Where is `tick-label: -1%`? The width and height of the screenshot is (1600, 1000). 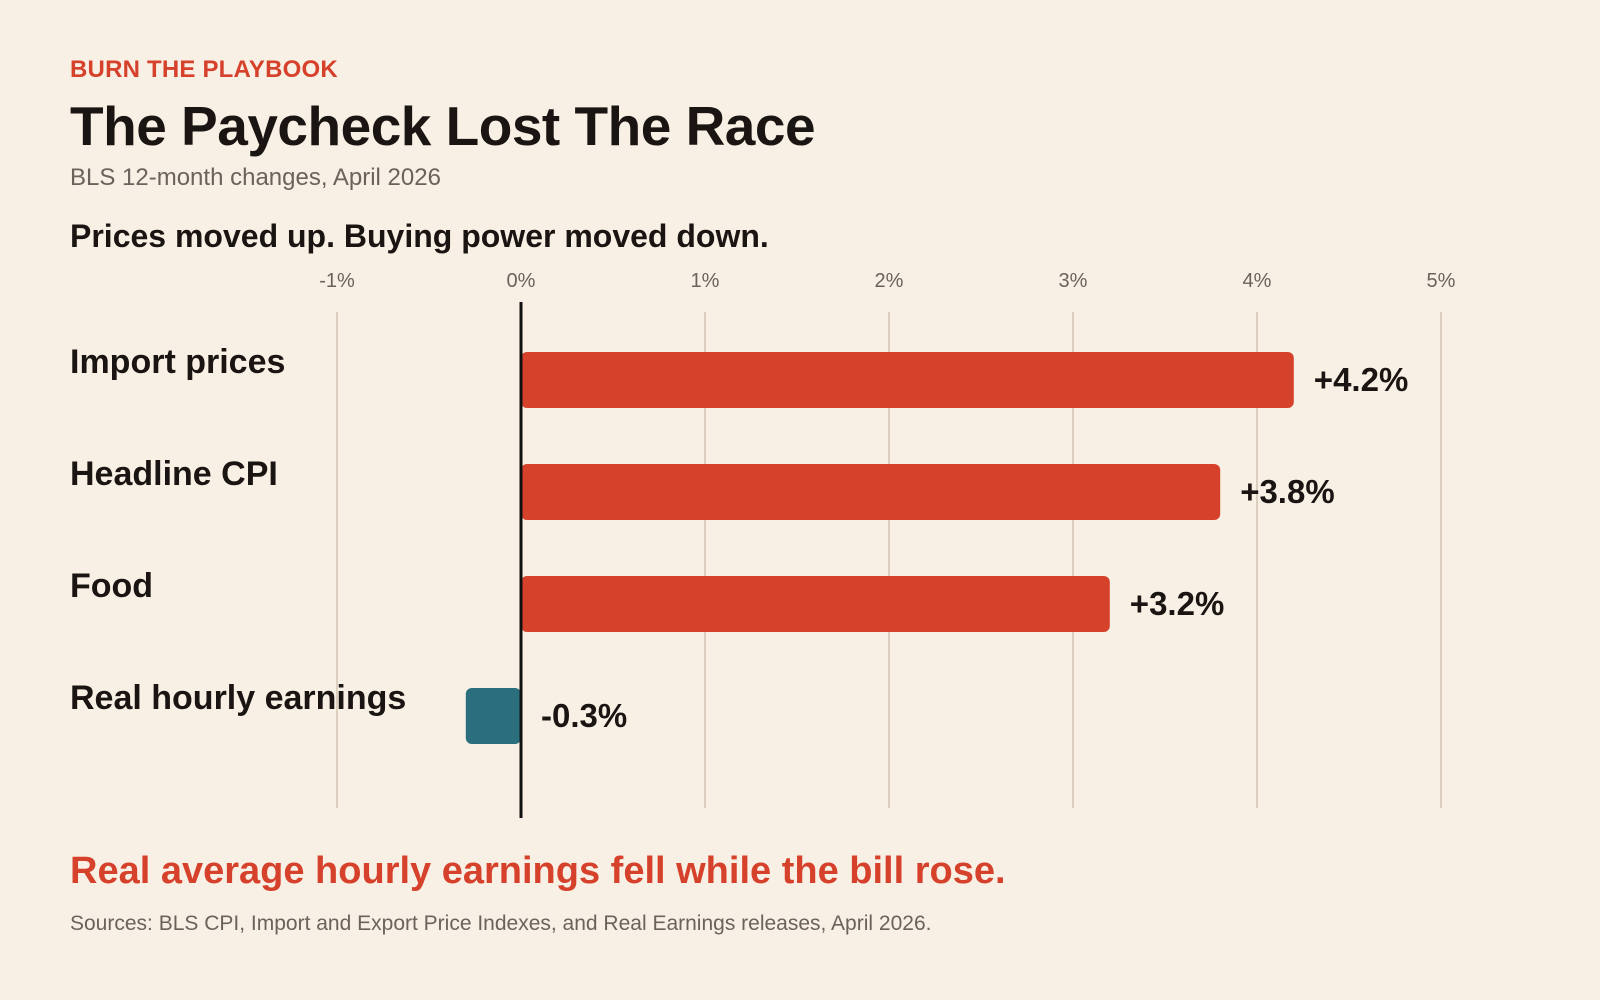
tick-label: -1% is located at coordinates (337, 281).